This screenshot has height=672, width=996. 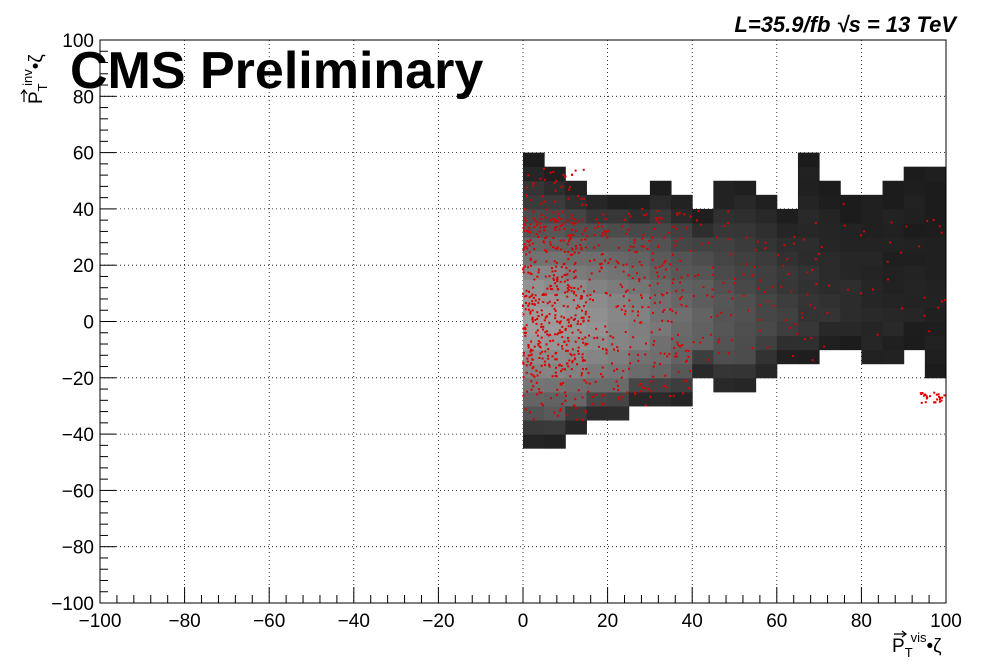 I want to click on y-axis-ticks: −100 −80 −60 −40 −20 0 20 40 60 80 100, so click(x=83, y=323).